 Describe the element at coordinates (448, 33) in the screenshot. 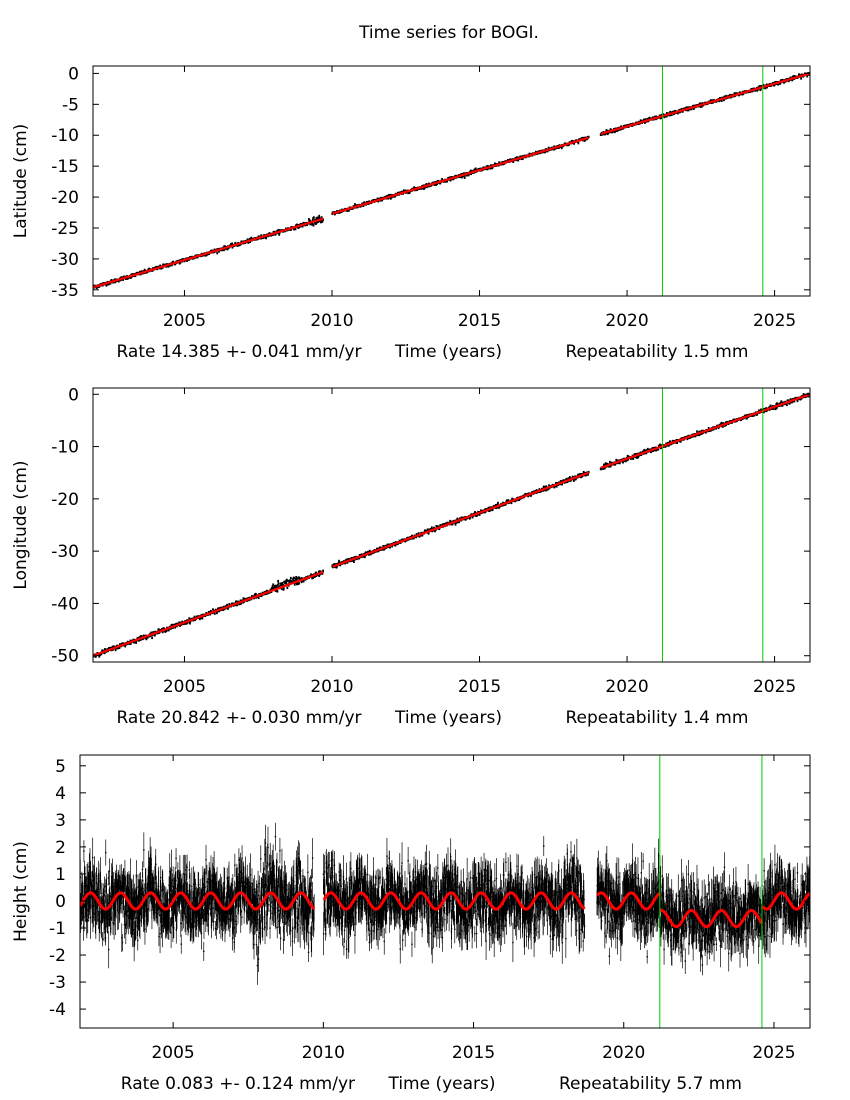

I see `figure-title: Time series for BOGI.` at that location.